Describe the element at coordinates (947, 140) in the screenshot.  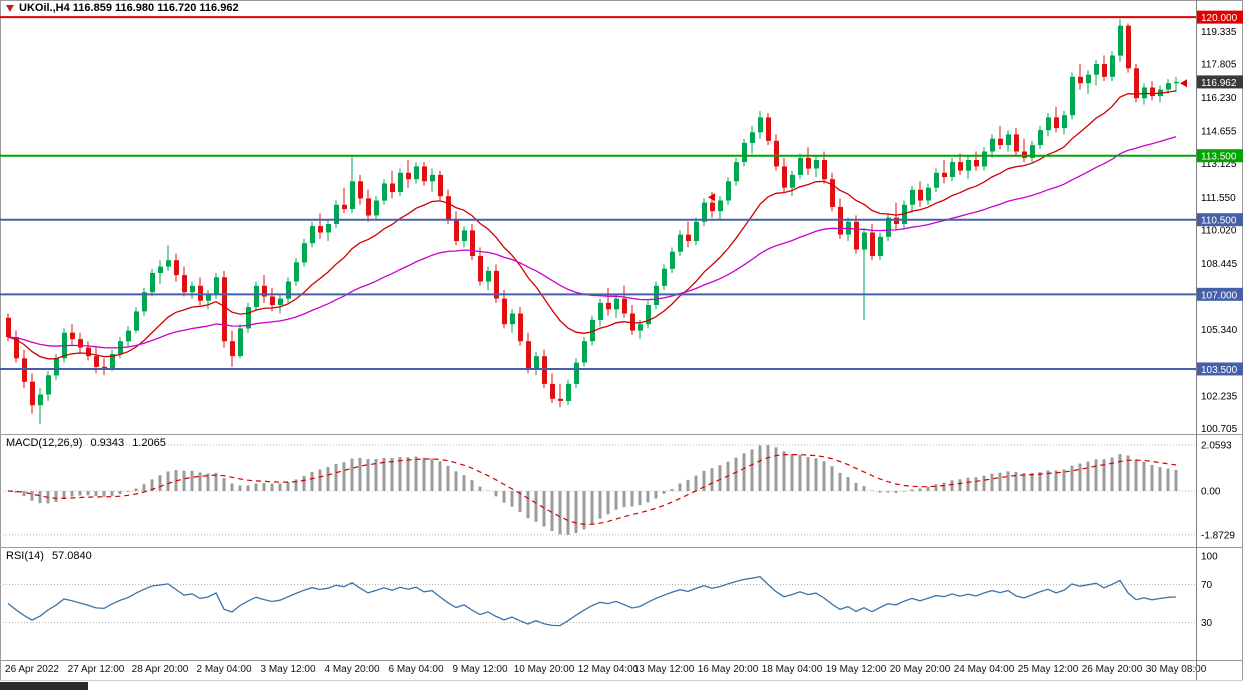
I see `trade-markers` at that location.